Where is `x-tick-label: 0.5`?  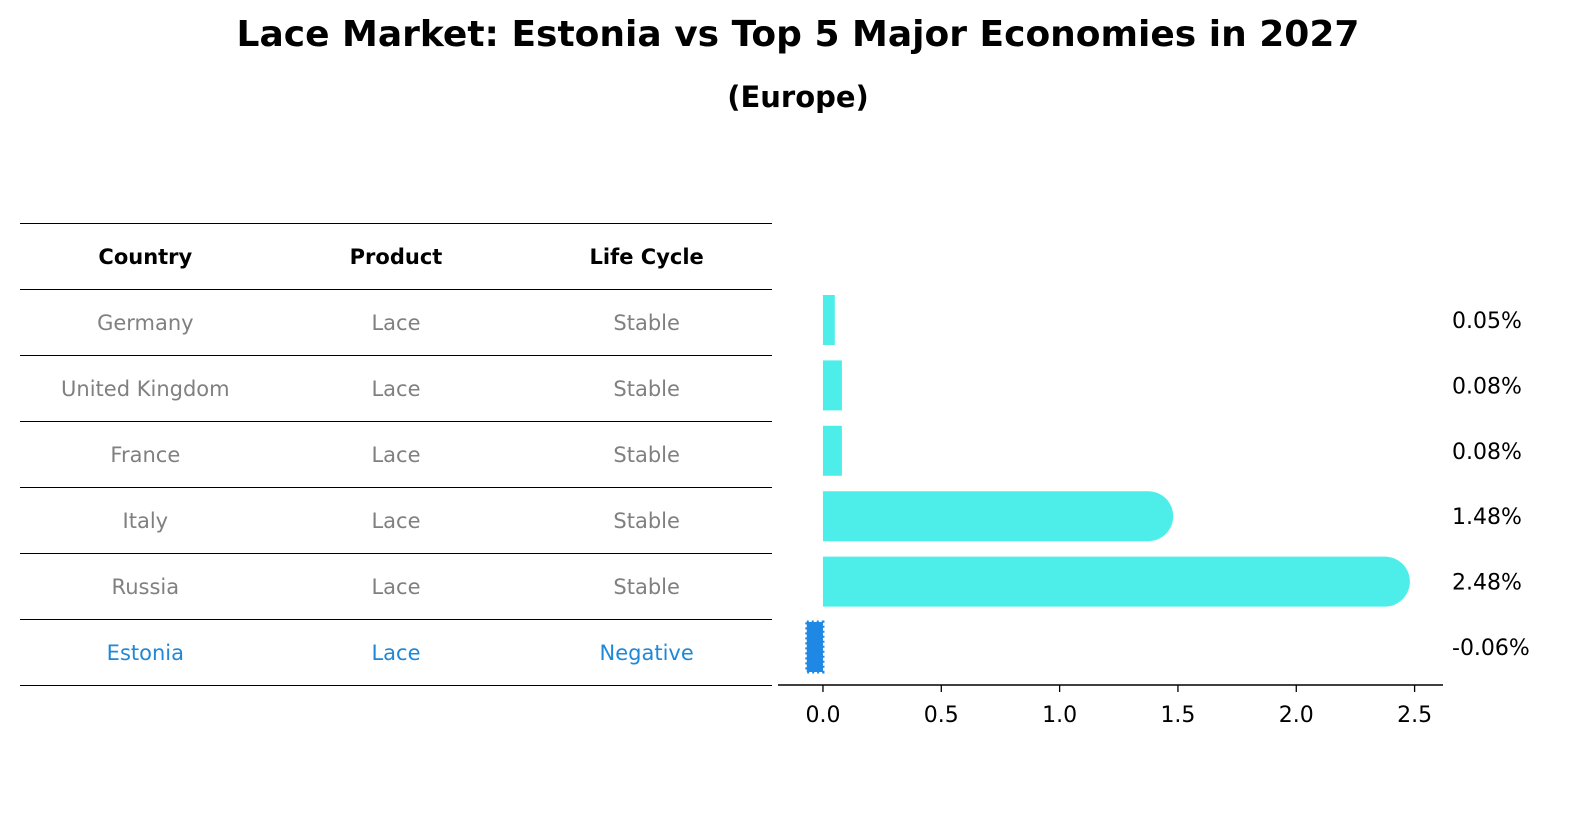 x-tick-label: 0.5 is located at coordinates (941, 715).